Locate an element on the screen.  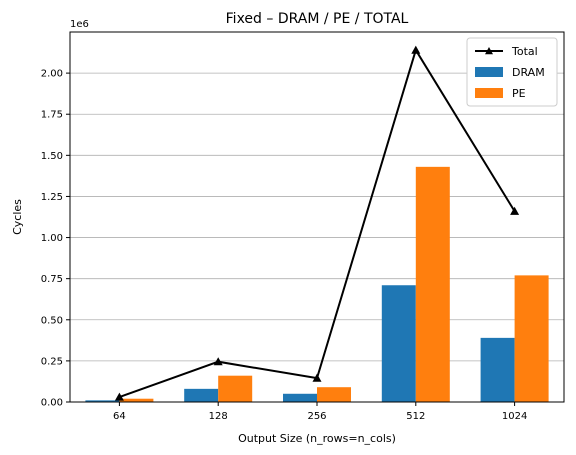
legend-label-dram: DRAM is located at coordinates (528, 72).